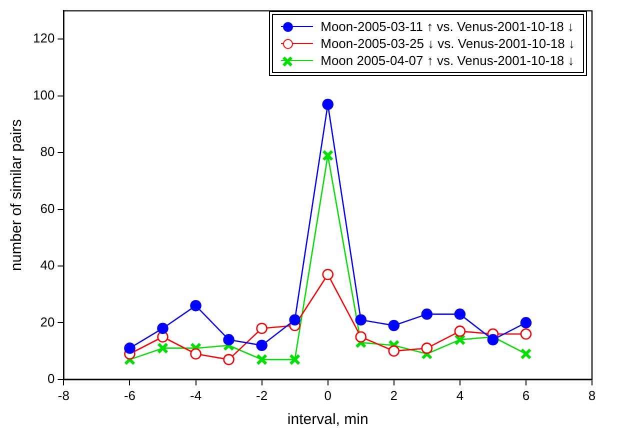 The height and width of the screenshot is (437, 628). Describe the element at coordinates (43, 38) in the screenshot. I see `y-tick-label: 120` at that location.